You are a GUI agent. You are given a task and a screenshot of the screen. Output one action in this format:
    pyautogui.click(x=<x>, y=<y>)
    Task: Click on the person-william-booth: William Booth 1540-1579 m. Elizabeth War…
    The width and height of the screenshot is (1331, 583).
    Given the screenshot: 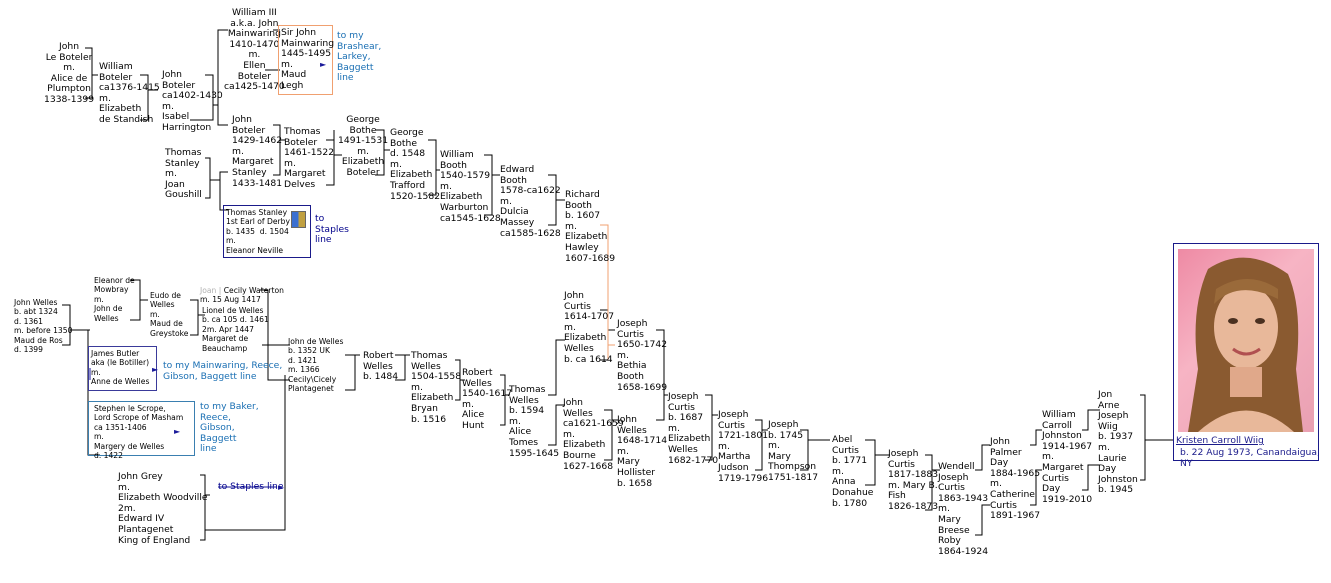 What is the action you would take?
    pyautogui.click(x=470, y=186)
    